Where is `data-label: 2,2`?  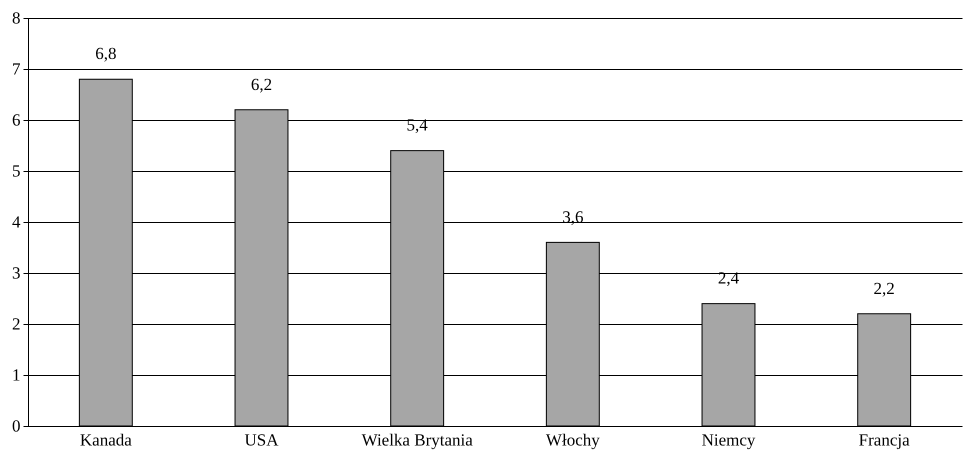
data-label: 2,2 is located at coordinates (884, 288).